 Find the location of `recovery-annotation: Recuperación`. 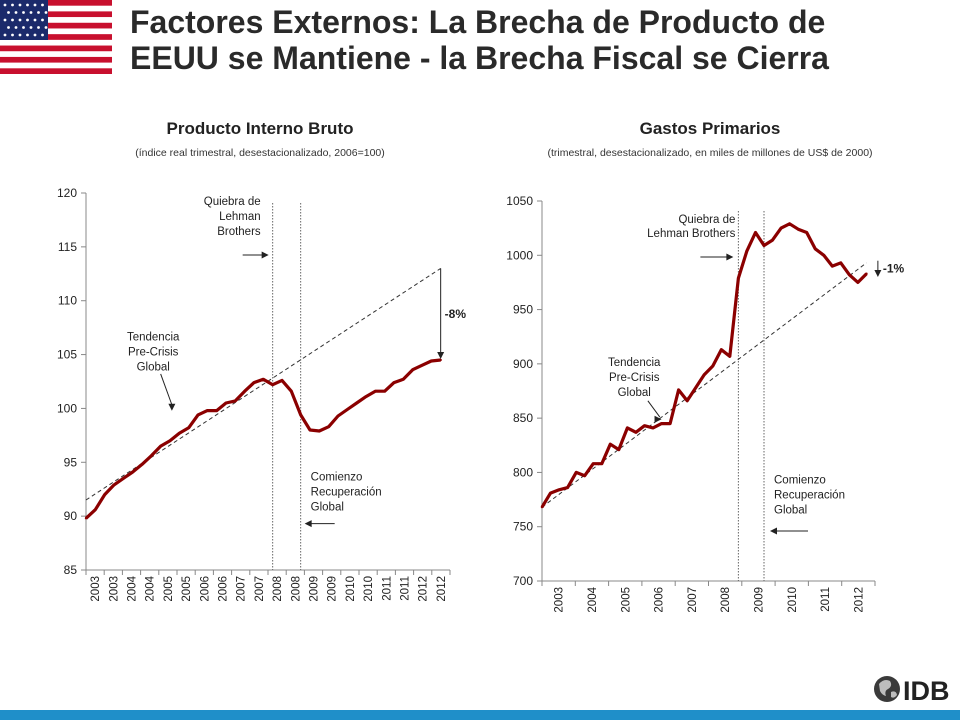

recovery-annotation: Recuperación is located at coordinates (346, 493).